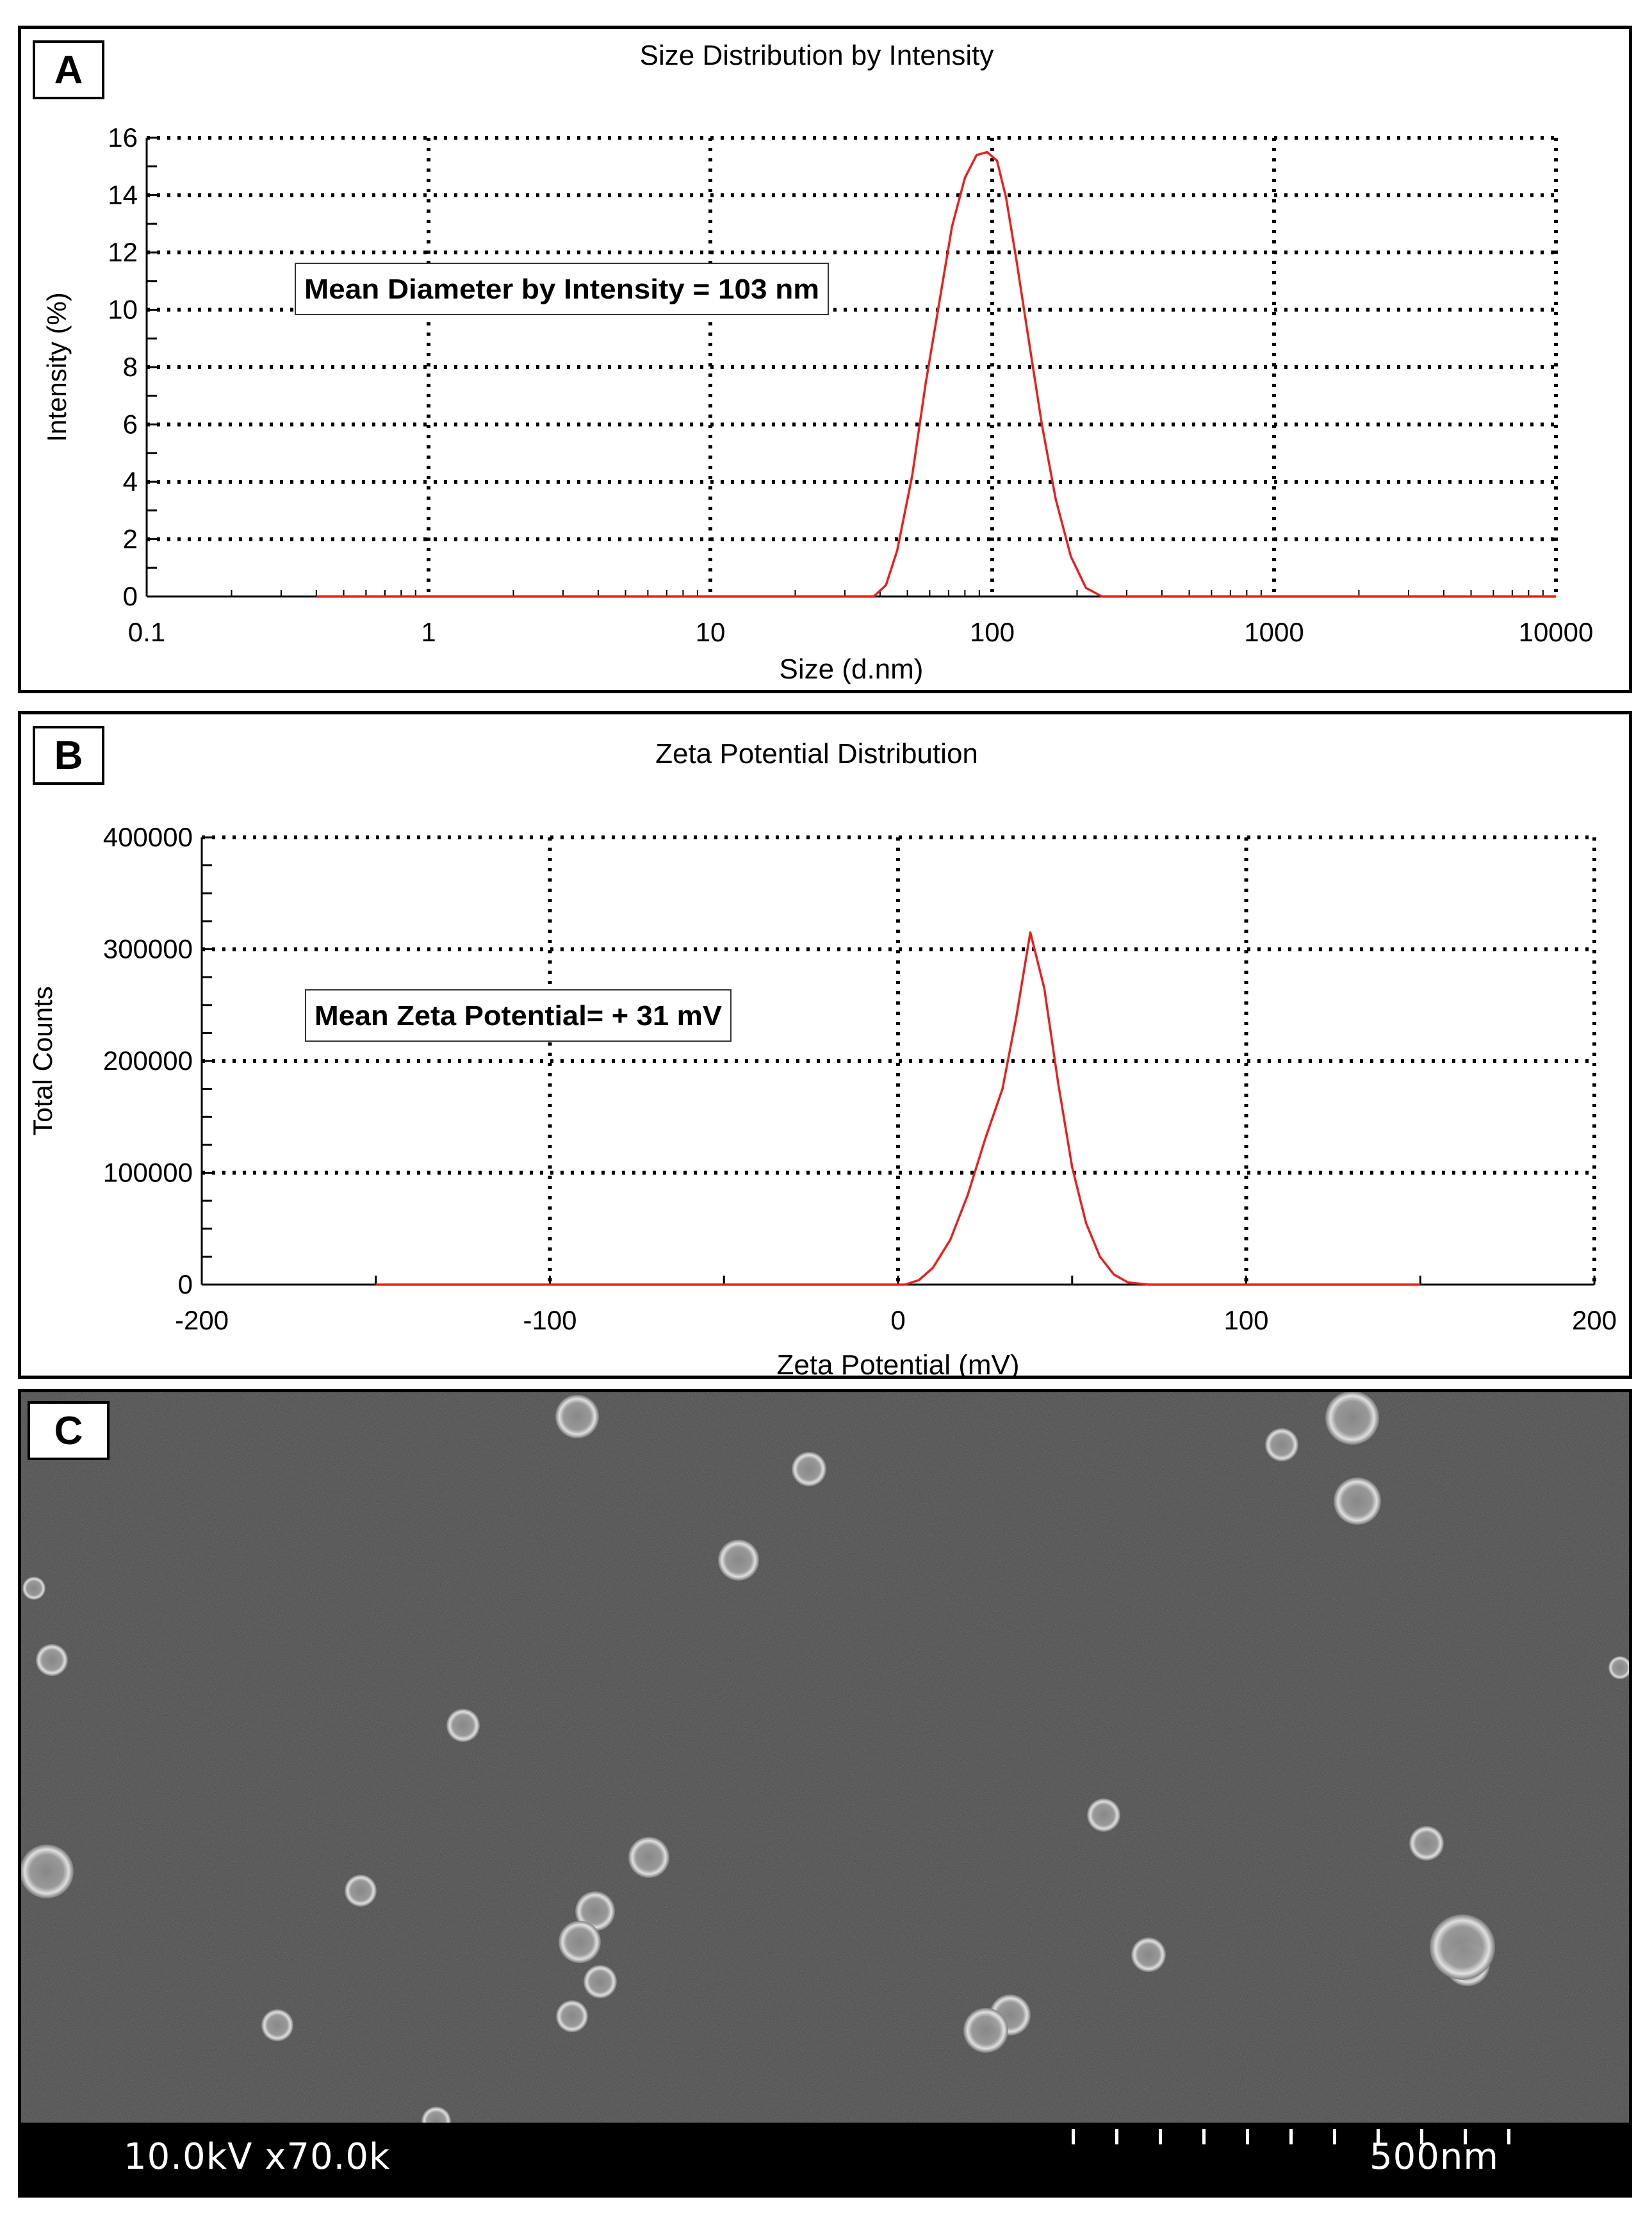  Describe the element at coordinates (816, 753) in the screenshot. I see `chart-title: Zeta Potential Distribution` at that location.